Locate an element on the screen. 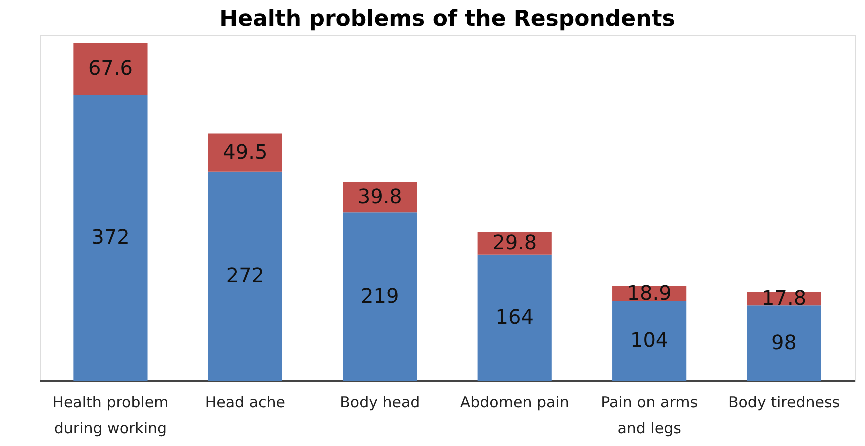 The width and height of the screenshot is (865, 446). x-tick-label: Head ache is located at coordinates (245, 403).